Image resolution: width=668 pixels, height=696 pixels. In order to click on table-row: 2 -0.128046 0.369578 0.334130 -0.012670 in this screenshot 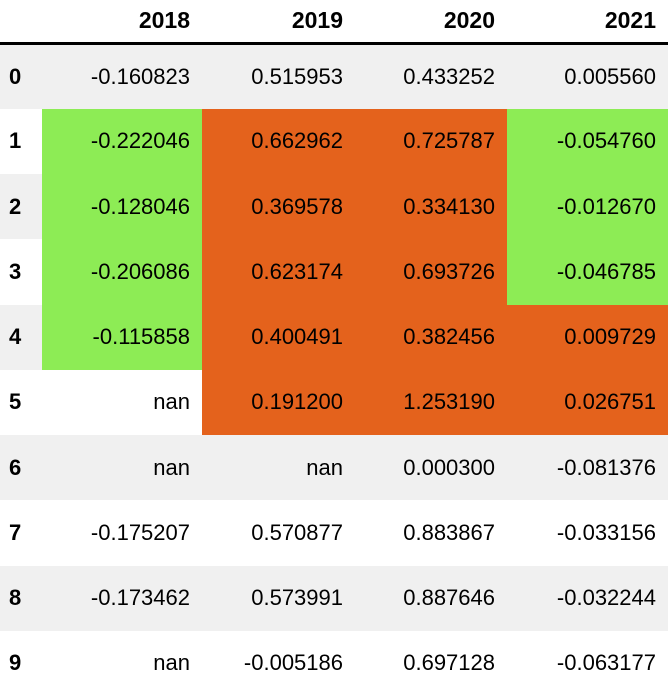, I will do `click(334, 207)`.